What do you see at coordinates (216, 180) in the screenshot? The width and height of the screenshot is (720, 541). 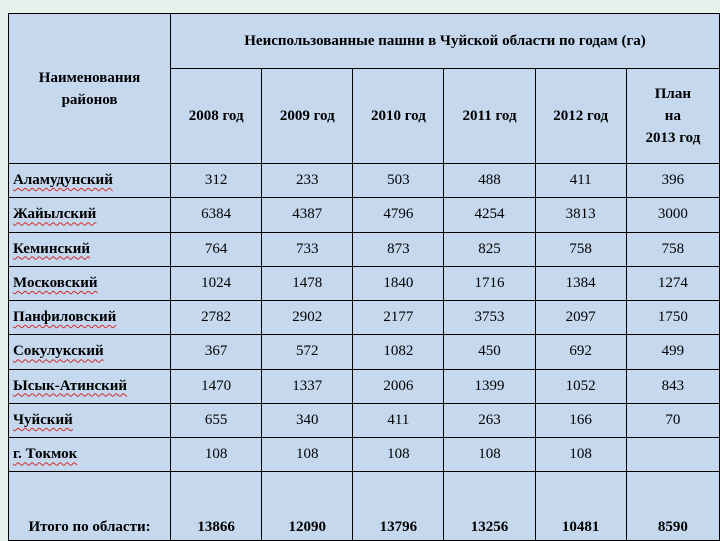 I see `value-cell: 312` at bounding box center [216, 180].